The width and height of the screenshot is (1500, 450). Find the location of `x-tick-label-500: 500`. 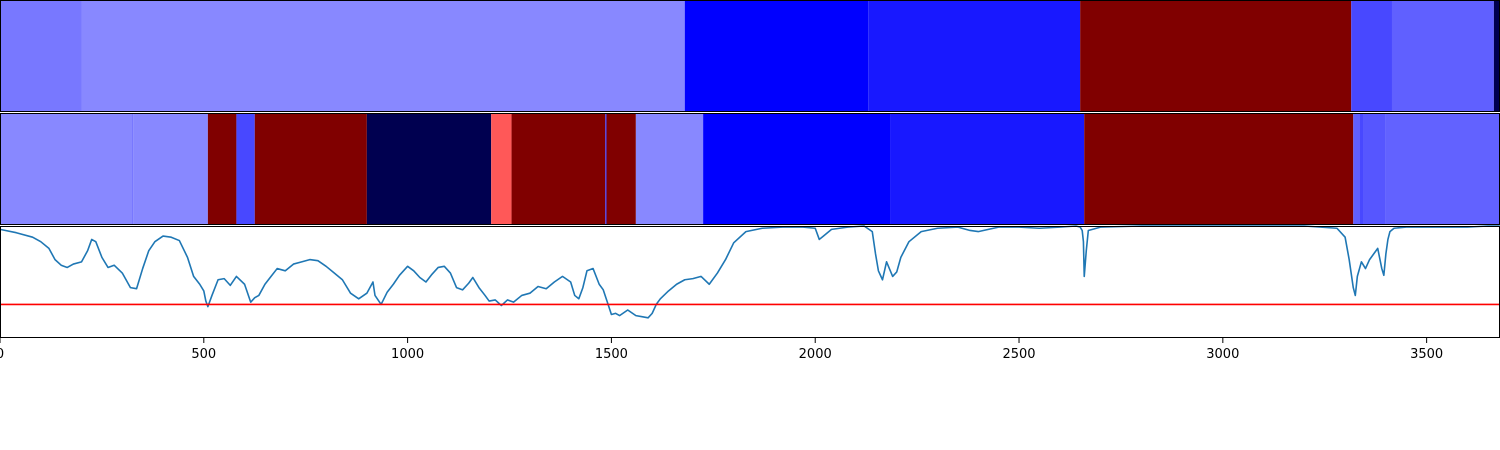

x-tick-label-500: 500 is located at coordinates (203, 354).